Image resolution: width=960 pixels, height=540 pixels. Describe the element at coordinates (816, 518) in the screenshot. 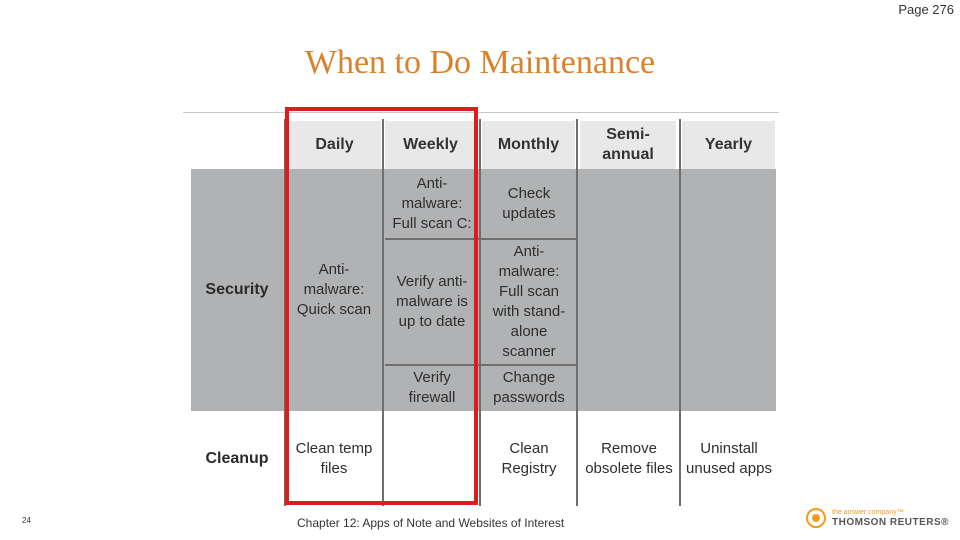

I see `logo-mark-icon` at that location.